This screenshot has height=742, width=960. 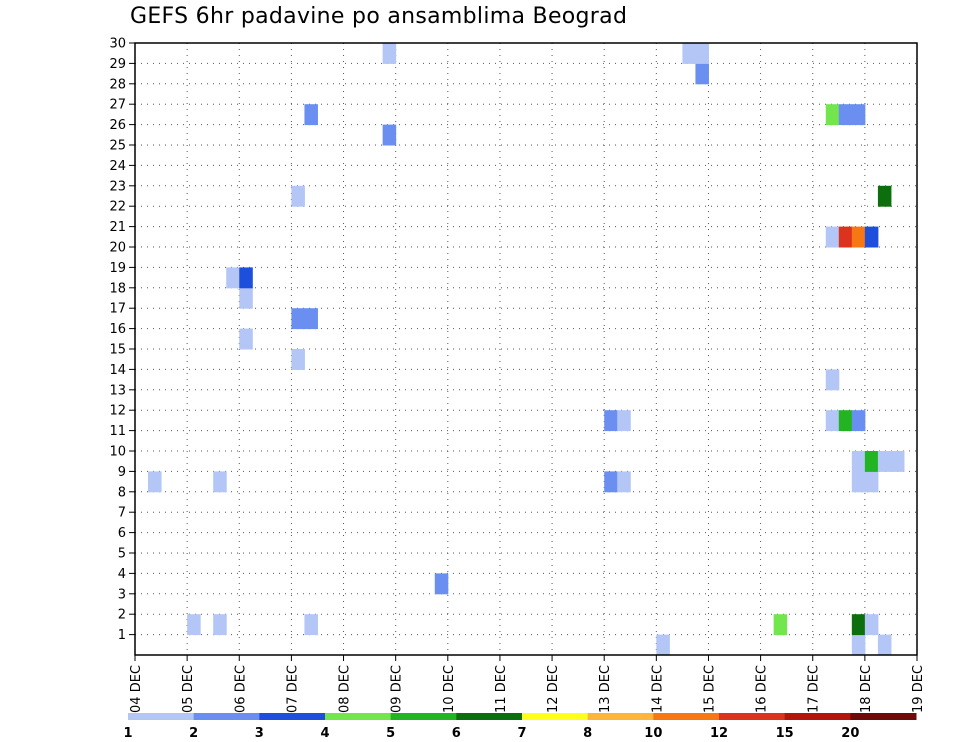 What do you see at coordinates (117, 350) in the screenshot?
I see `y-tick-label: 15` at bounding box center [117, 350].